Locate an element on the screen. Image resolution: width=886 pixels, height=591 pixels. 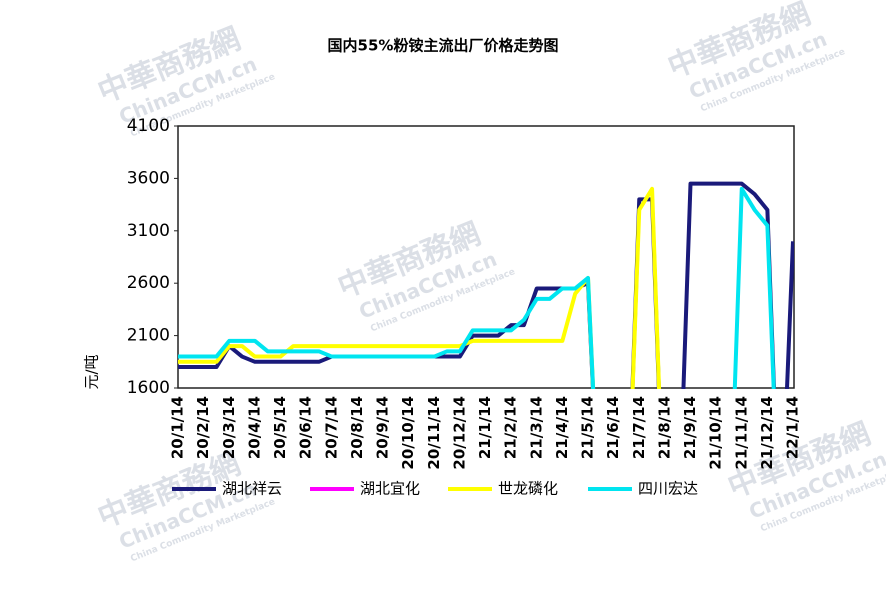
x-tick-label: 21/7/14 is located at coordinates (639, 427).